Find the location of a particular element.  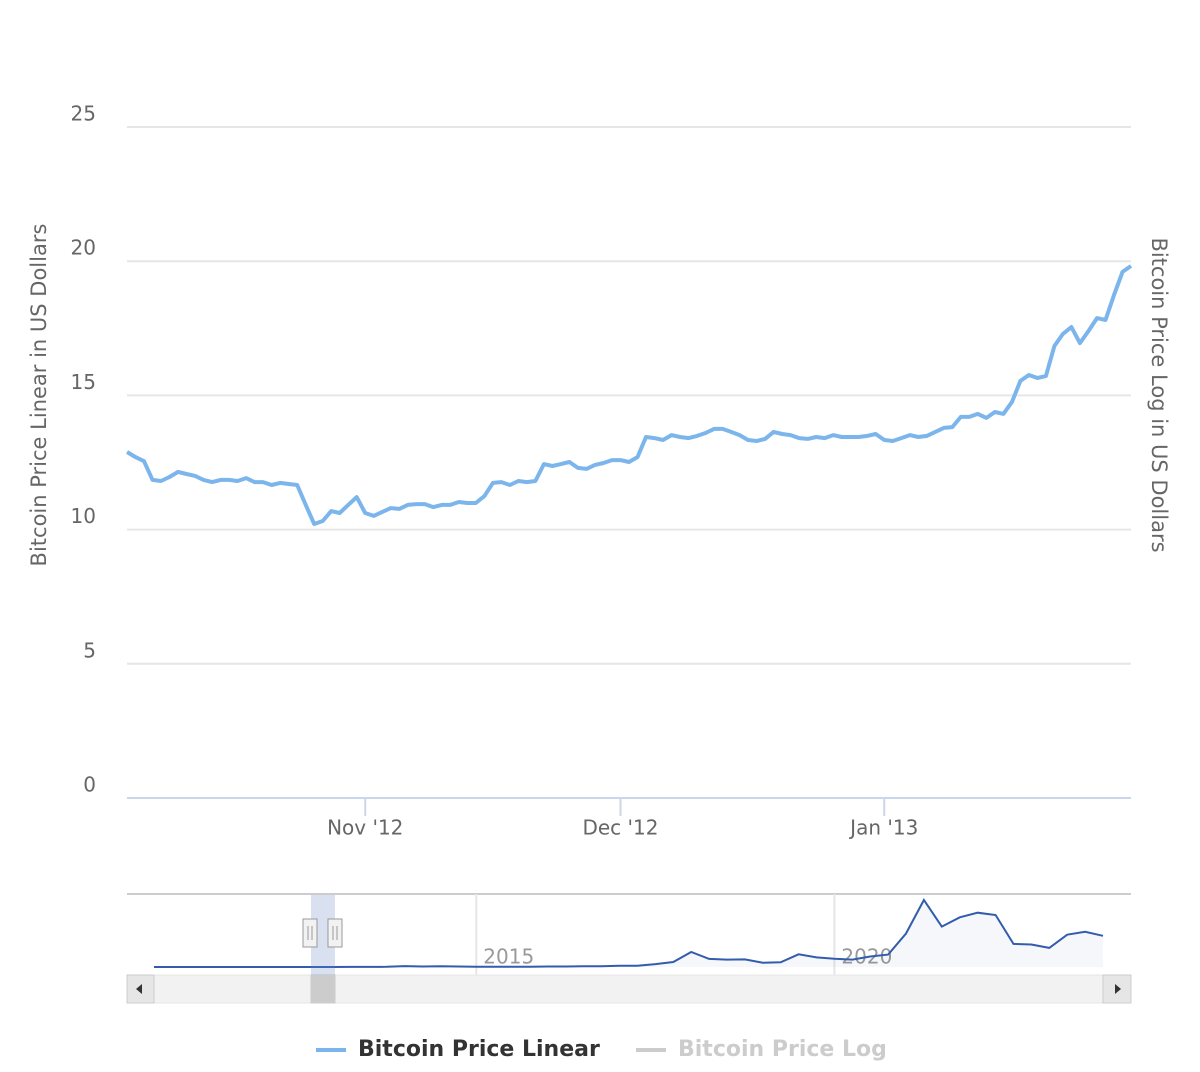

x-tick-label: Jan '13 is located at coordinates (883, 828).